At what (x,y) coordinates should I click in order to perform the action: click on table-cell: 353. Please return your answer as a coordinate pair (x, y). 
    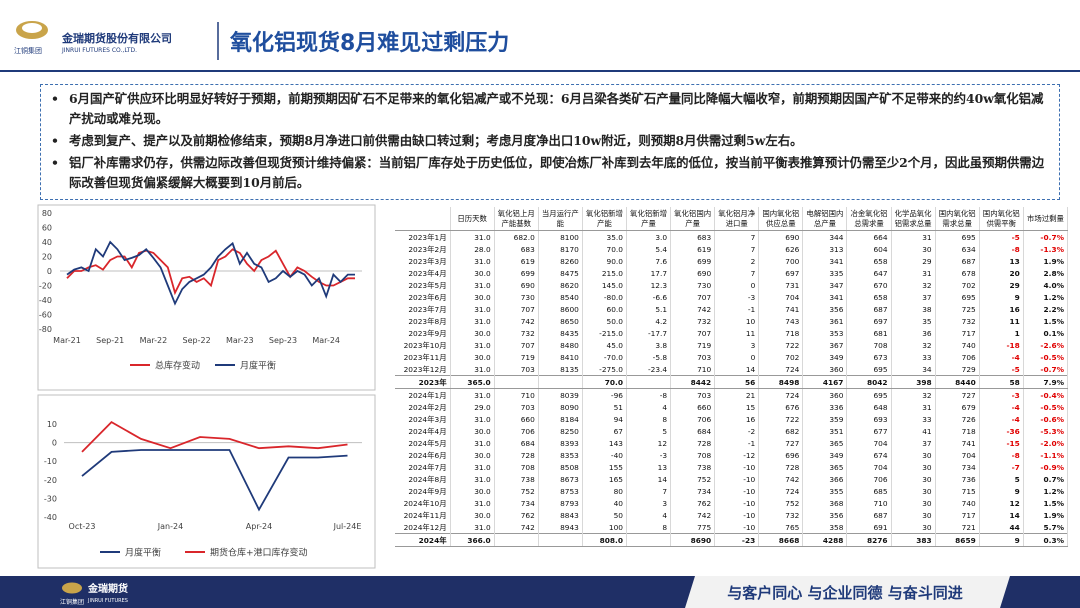
    Looking at the image, I should click on (825, 333).